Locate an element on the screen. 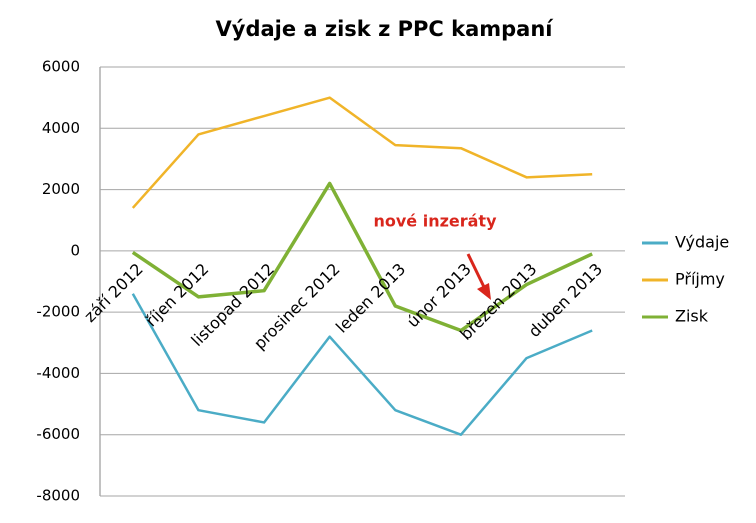 The height and width of the screenshot is (523, 756). legend-label: Příjmy is located at coordinates (700, 279).